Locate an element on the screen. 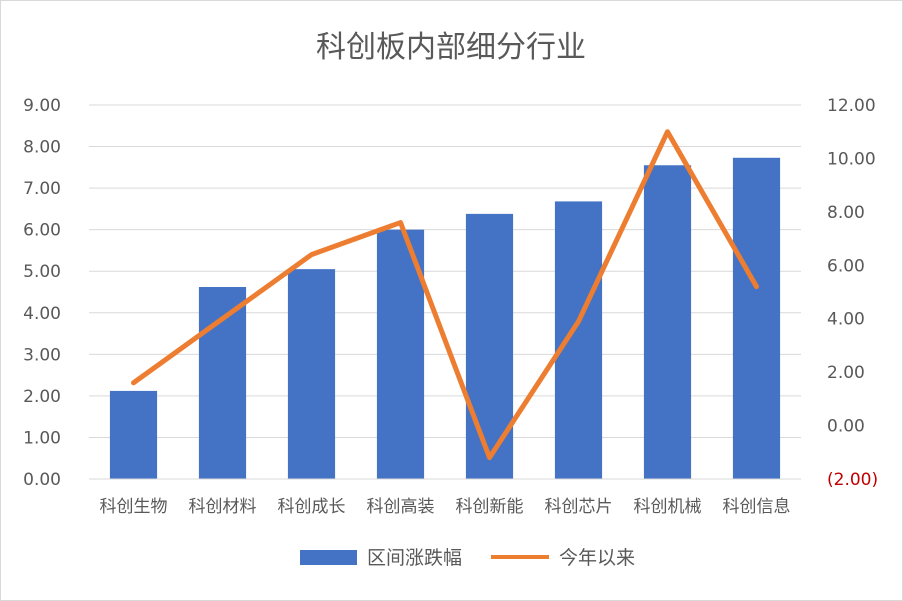  category-label: 科创新能 is located at coordinates (490, 507).